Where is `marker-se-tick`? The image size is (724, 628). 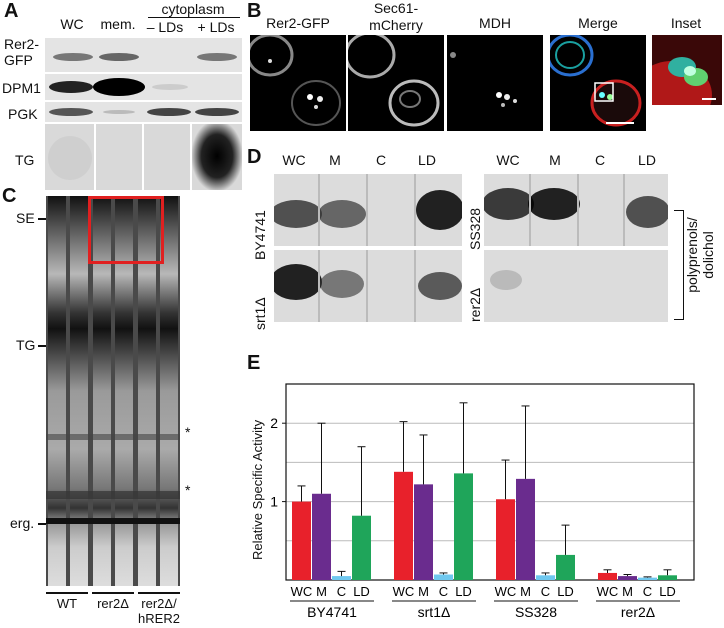
marker-se-tick is located at coordinates (42, 219).